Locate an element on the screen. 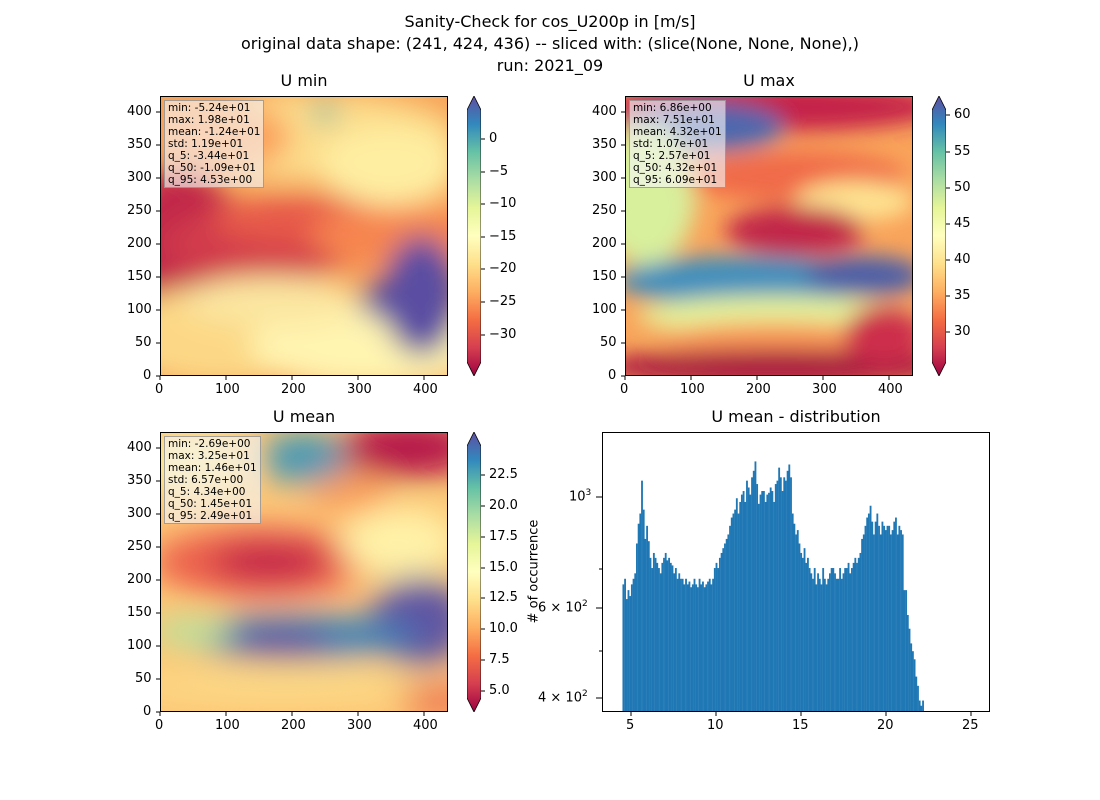 The height and width of the screenshot is (800, 1100). umax-cbar-tick: 50 is located at coordinates (962, 187).